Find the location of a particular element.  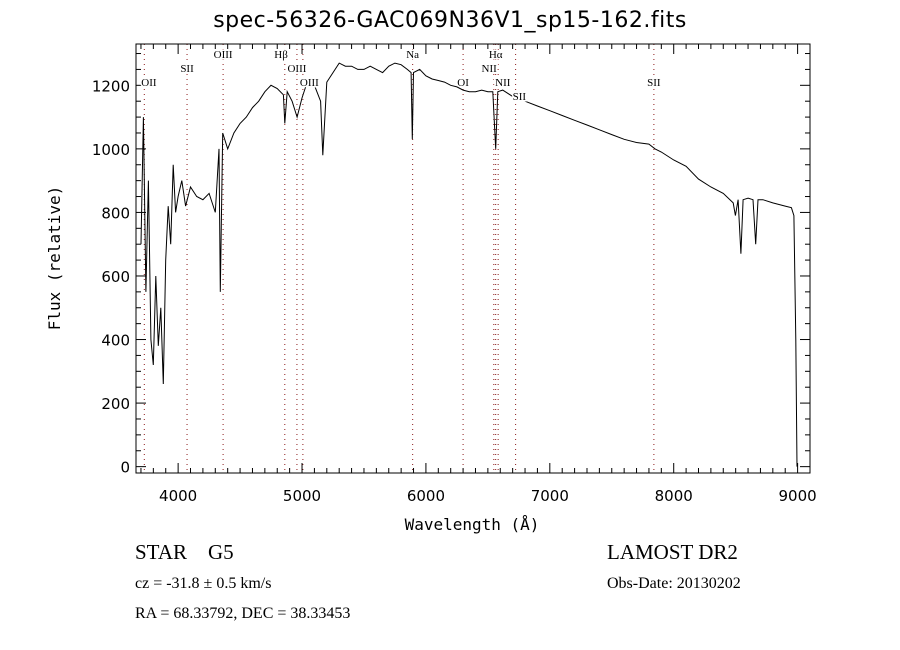

x-tick-label: 8000 is located at coordinates (674, 496).